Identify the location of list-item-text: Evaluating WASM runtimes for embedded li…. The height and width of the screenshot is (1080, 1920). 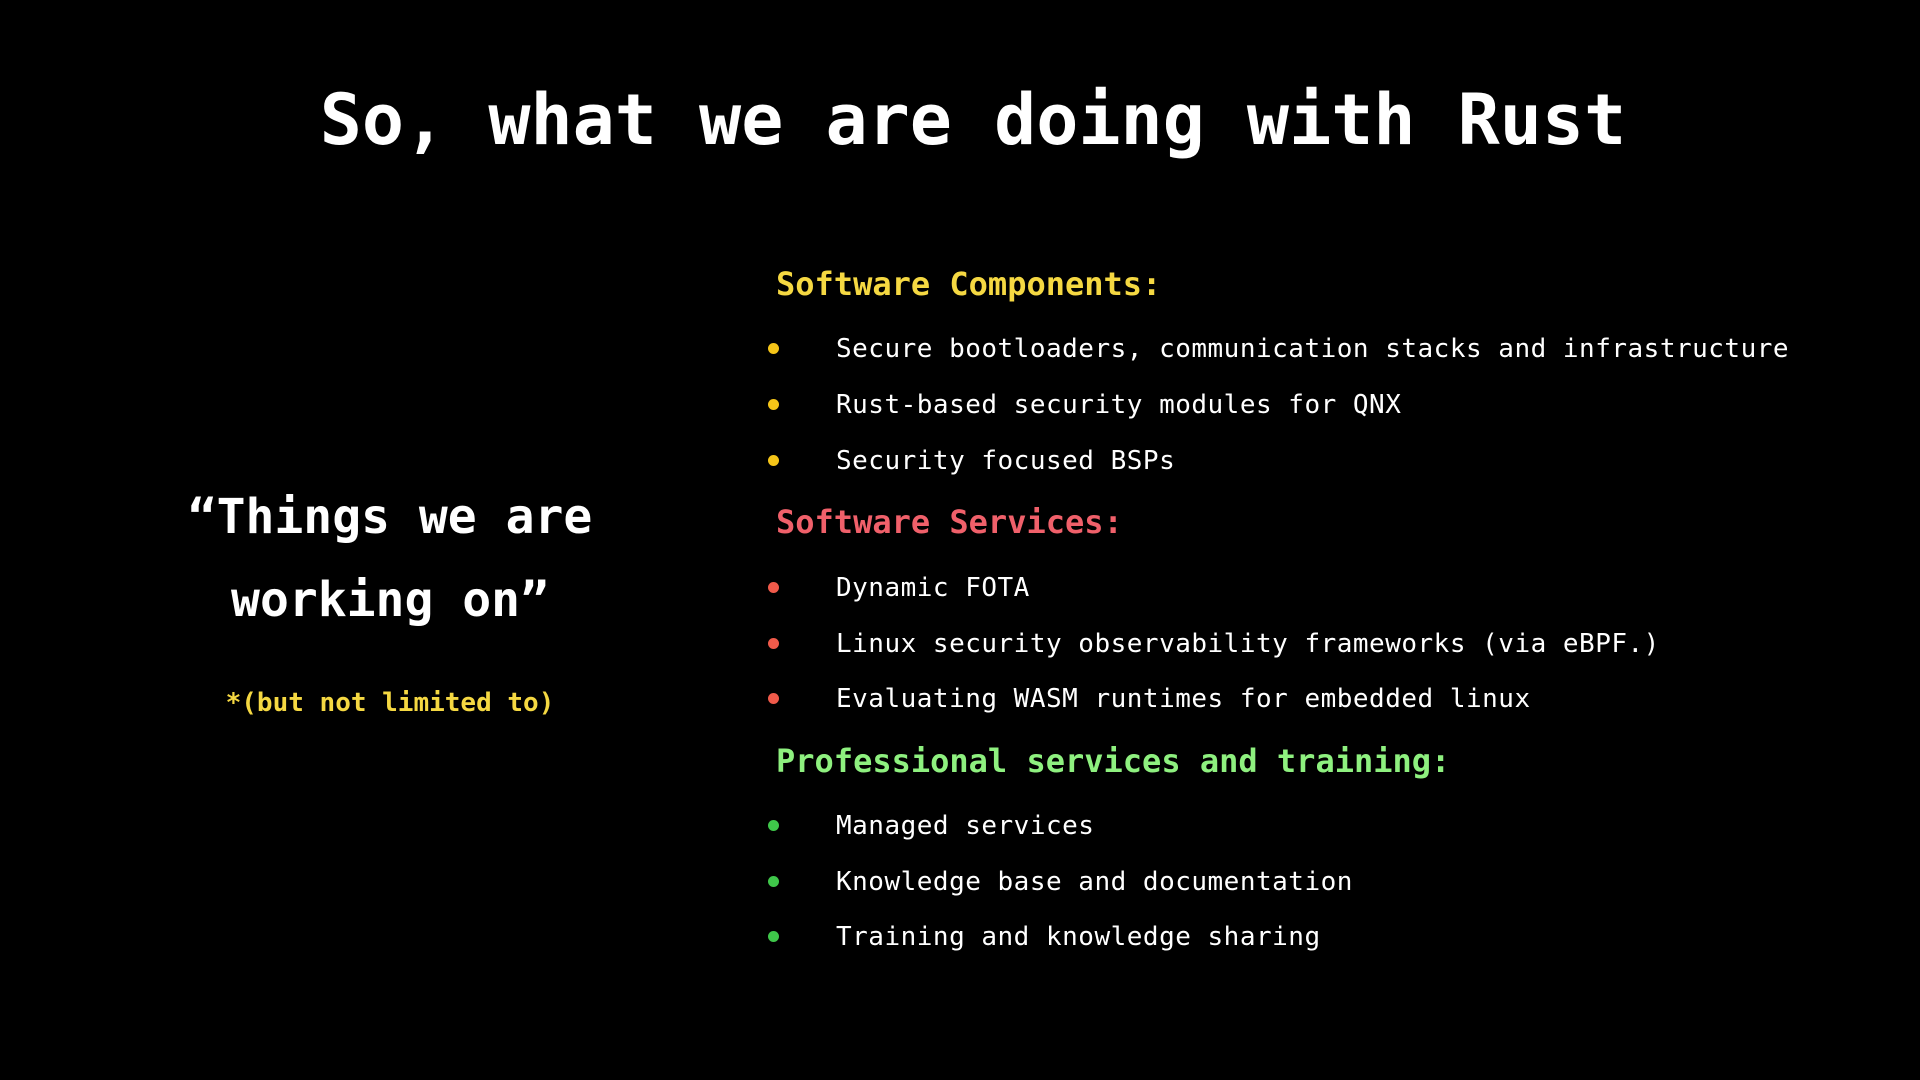
(1183, 699).